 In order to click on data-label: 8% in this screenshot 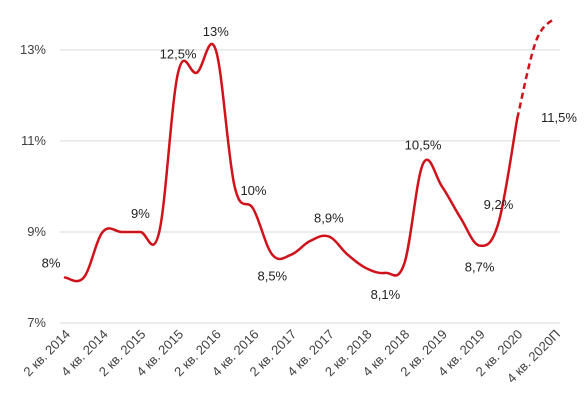, I will do `click(51, 262)`.